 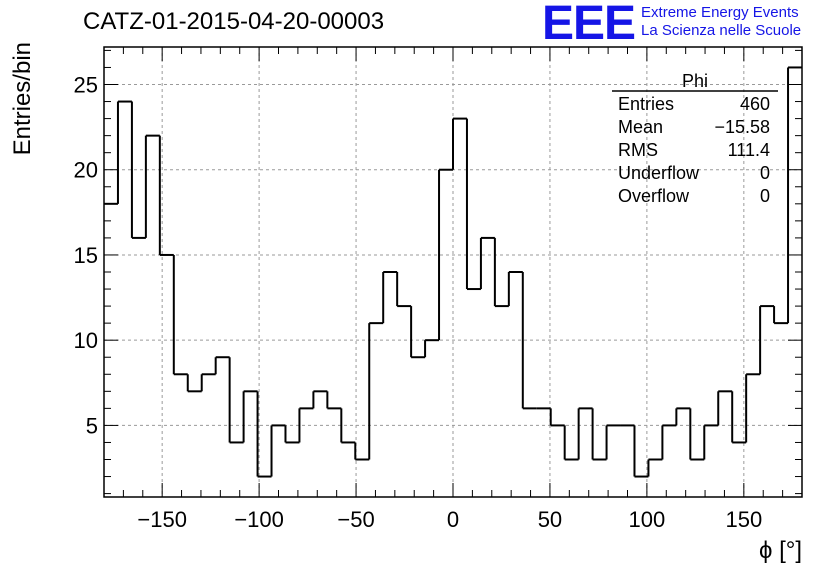 What do you see at coordinates (695, 81) in the screenshot?
I see `stats-name: Phi` at bounding box center [695, 81].